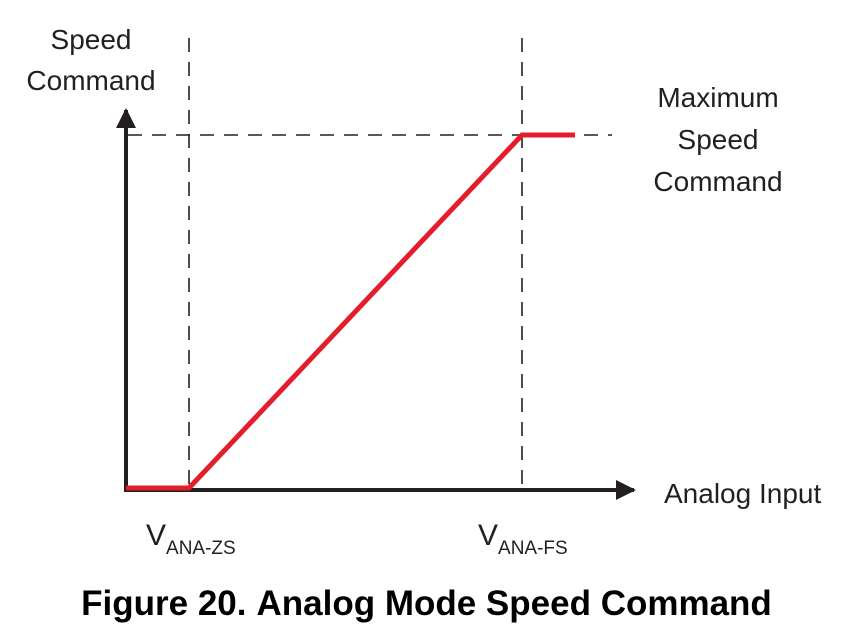 The width and height of the screenshot is (853, 637). I want to click on figure-number: Figure 20., so click(164, 603).